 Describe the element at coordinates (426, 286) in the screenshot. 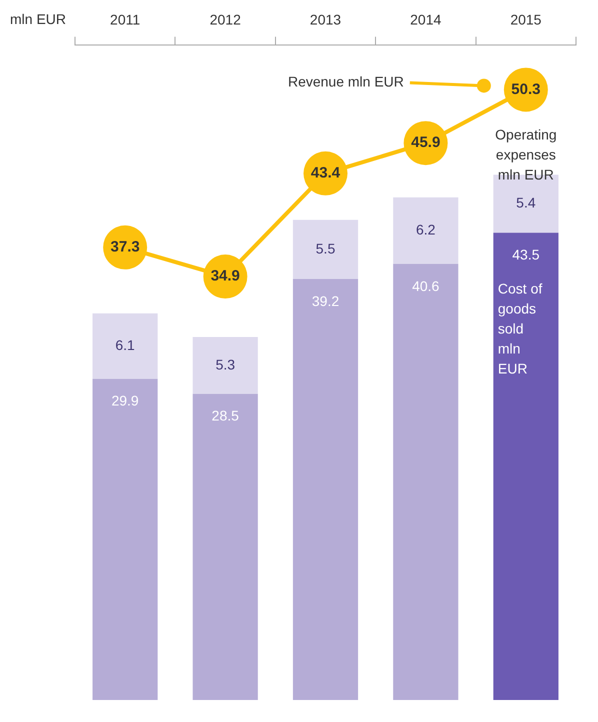

I see `data-label: 40.6` at that location.